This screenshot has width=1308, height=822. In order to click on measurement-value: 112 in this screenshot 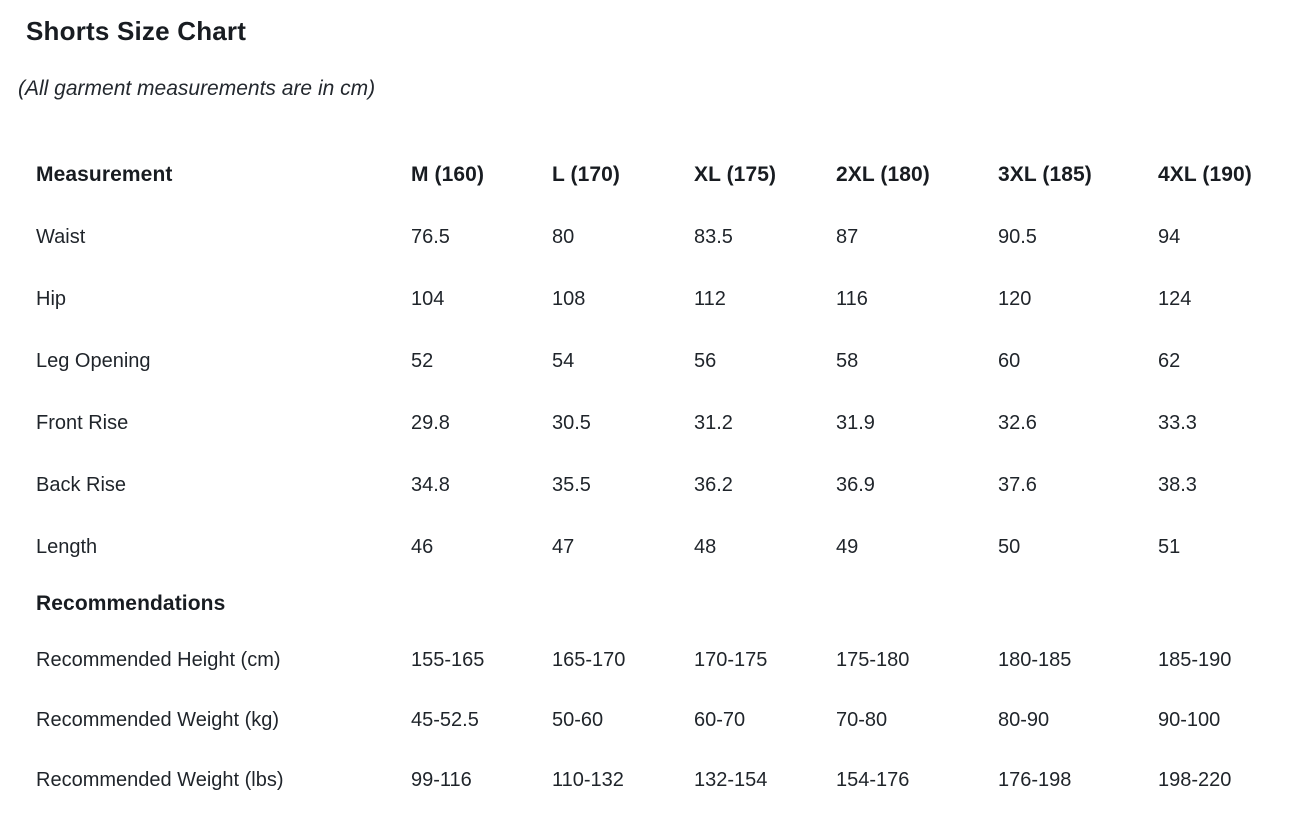, I will do `click(710, 298)`.